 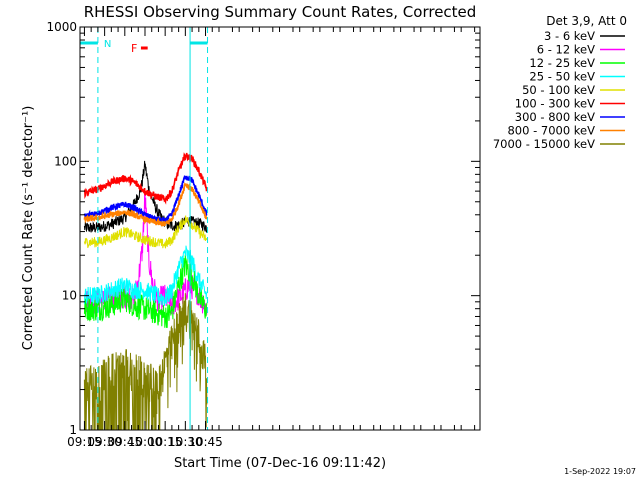 I want to click on legend-title: Det 3,9, Att 0, so click(x=586, y=21).